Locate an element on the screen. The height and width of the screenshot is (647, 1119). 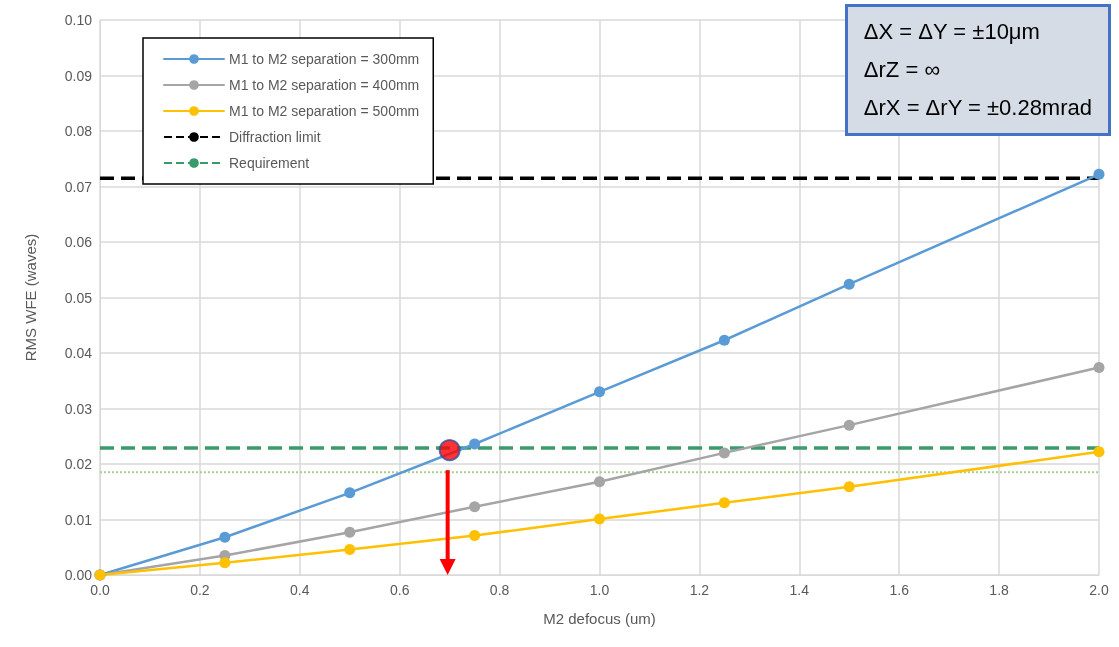
y-tick-label: 0.07 is located at coordinates (78, 186).